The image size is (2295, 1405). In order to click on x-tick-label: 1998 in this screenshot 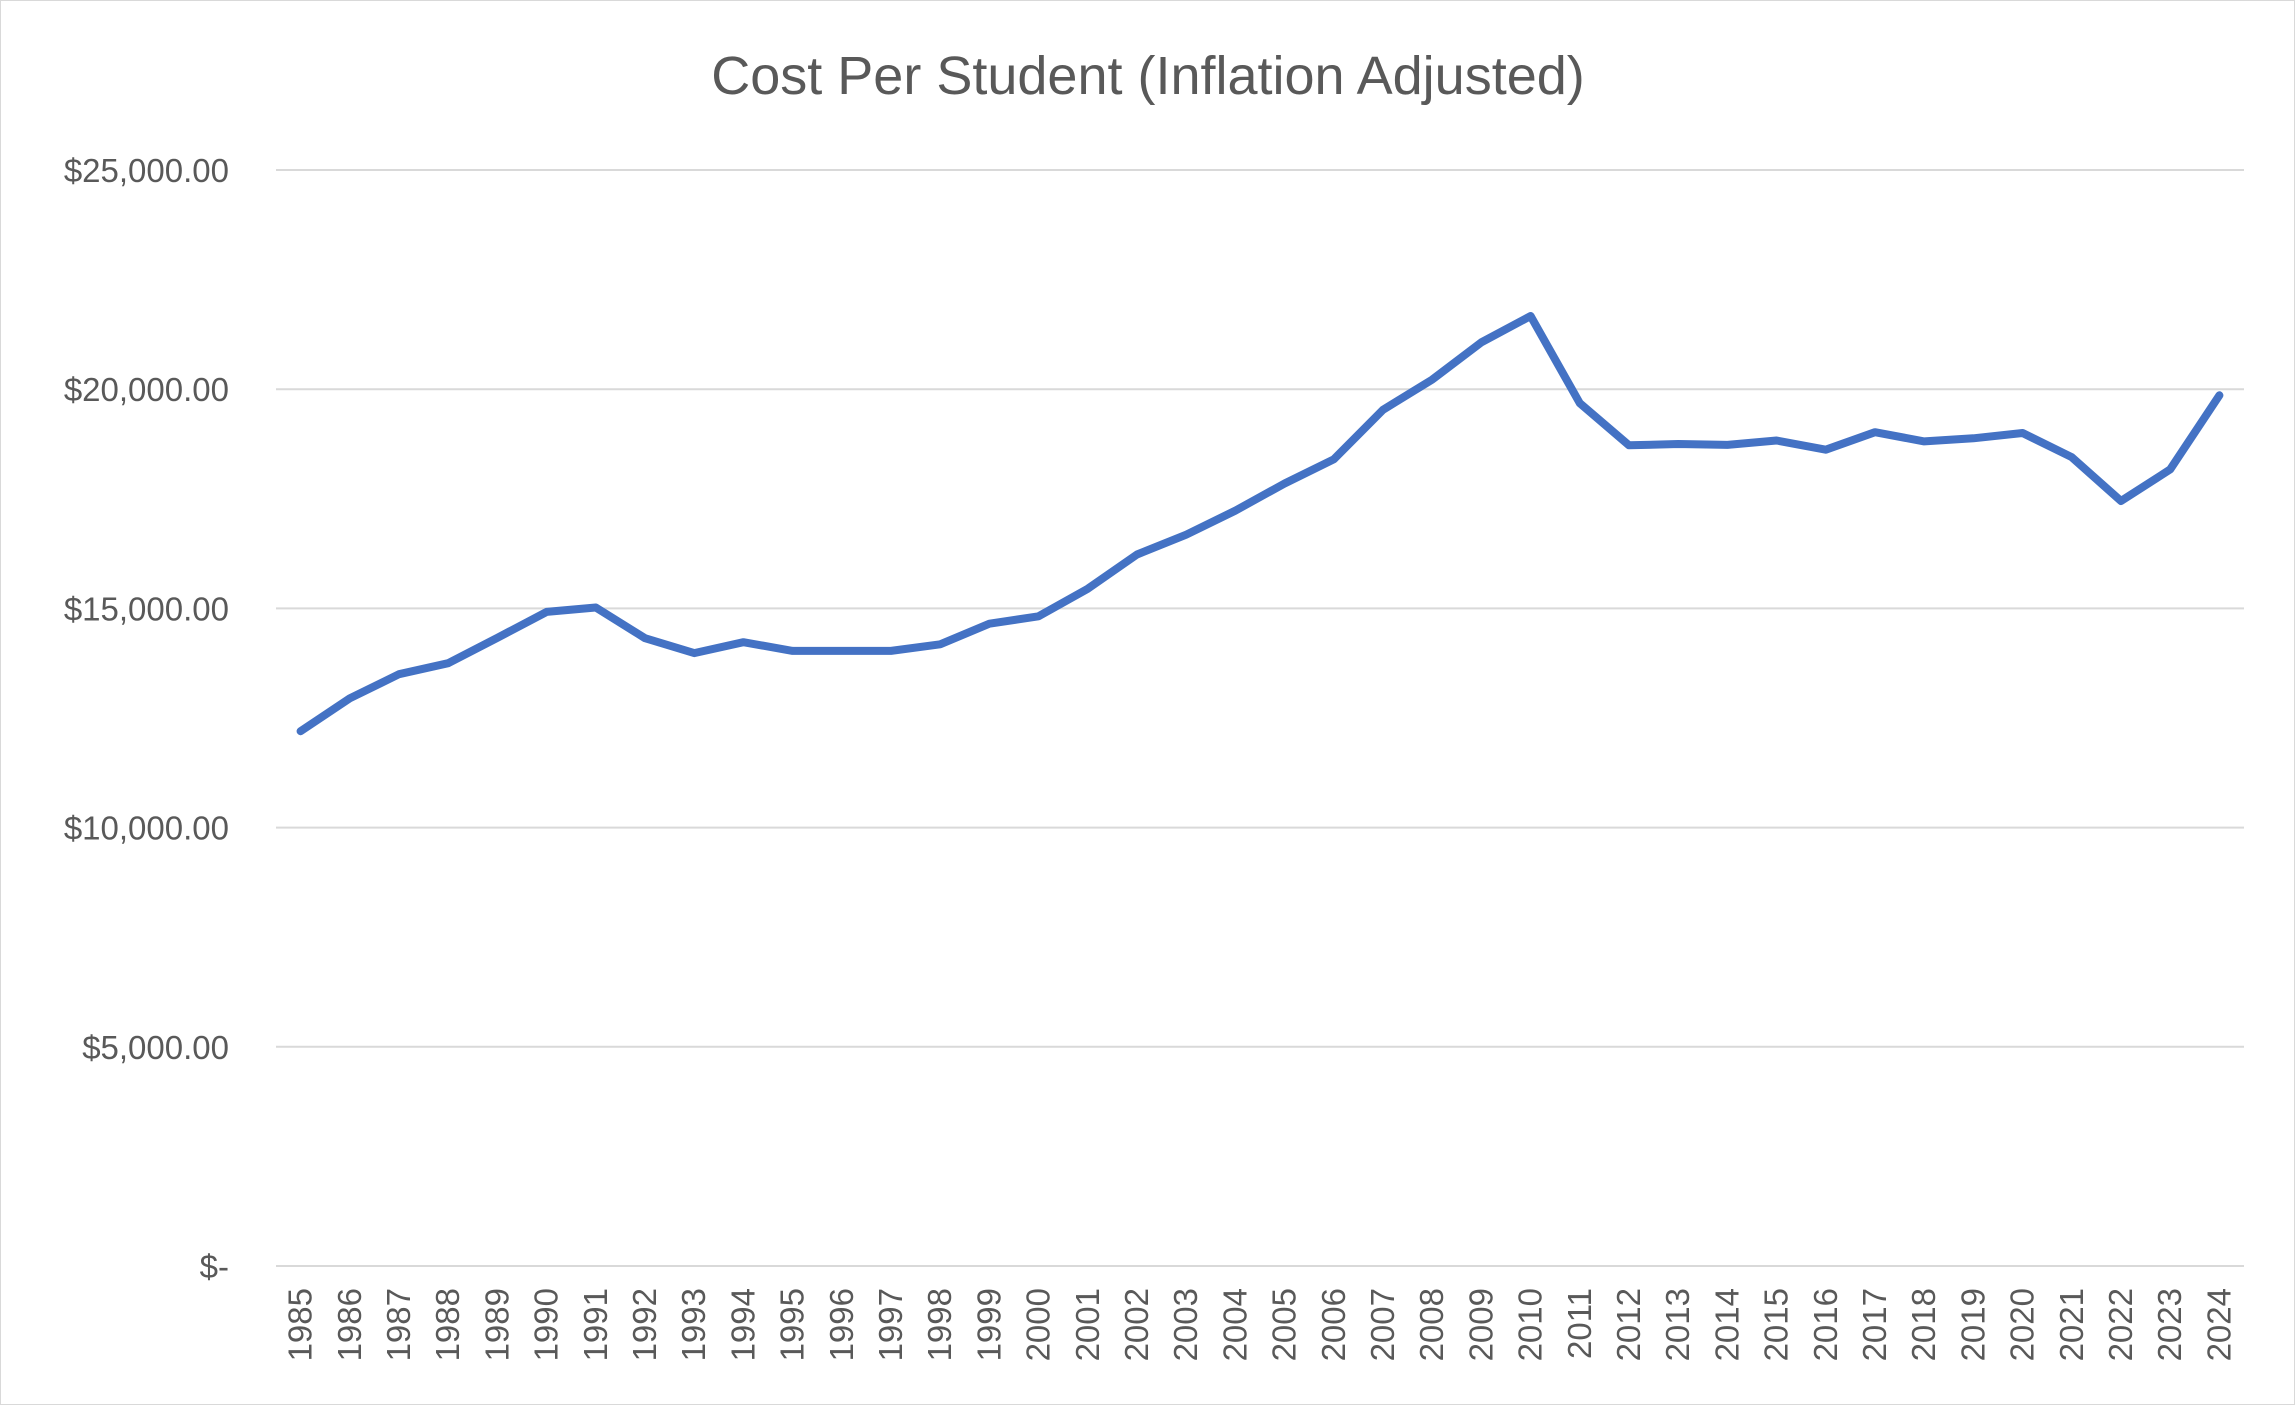, I will do `click(939, 1324)`.